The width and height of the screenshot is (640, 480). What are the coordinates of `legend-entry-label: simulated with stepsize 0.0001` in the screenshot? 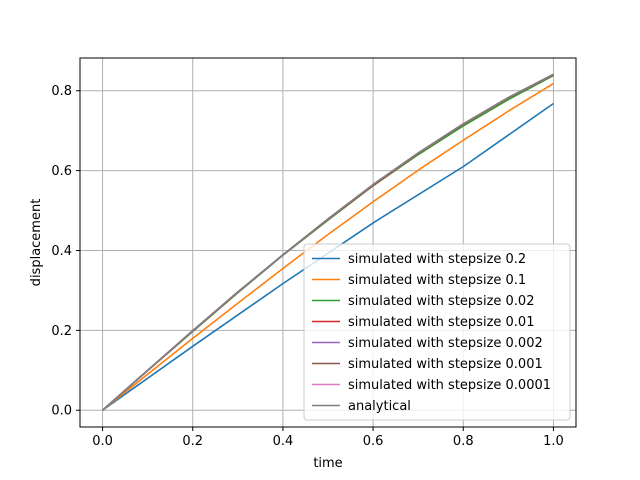 It's located at (449, 385).